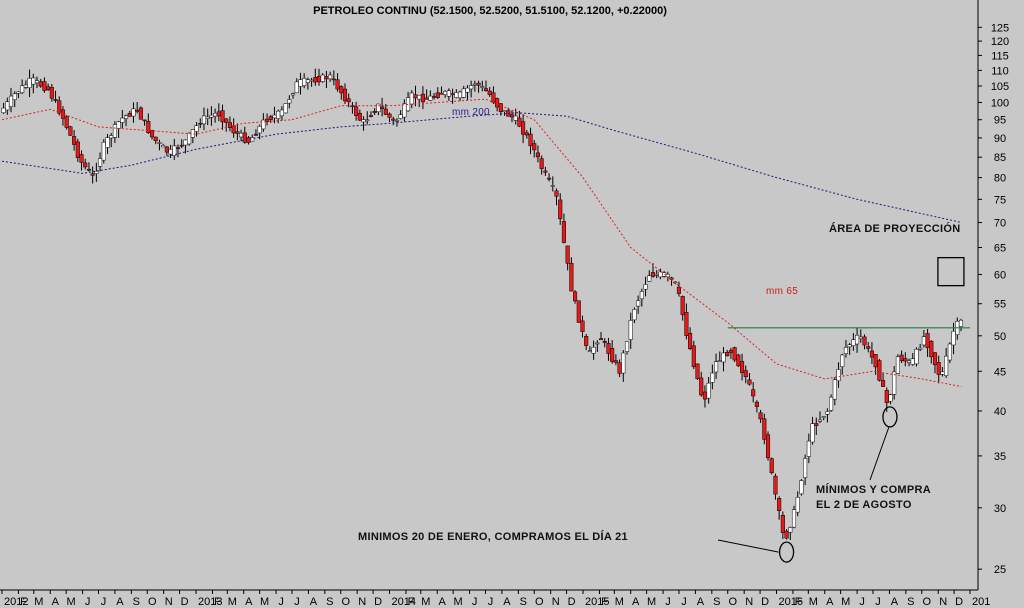  Describe the element at coordinates (1000, 224) in the screenshot. I see `y-tick-label: 70` at that location.